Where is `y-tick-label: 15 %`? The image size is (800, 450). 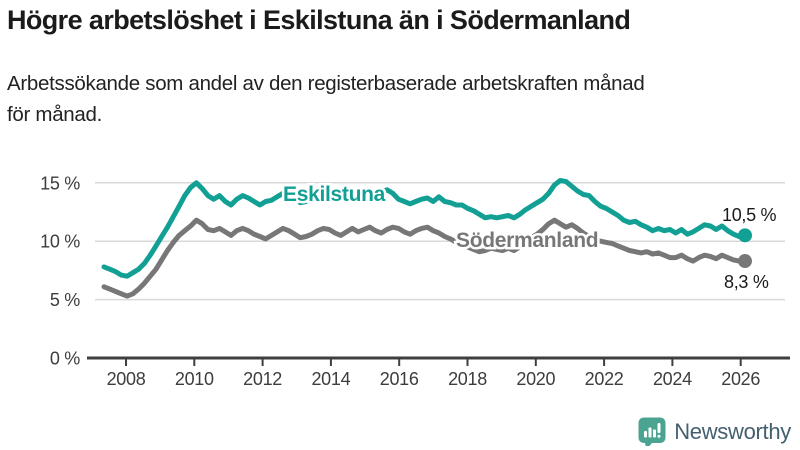
y-tick-label: 15 % is located at coordinates (60, 183).